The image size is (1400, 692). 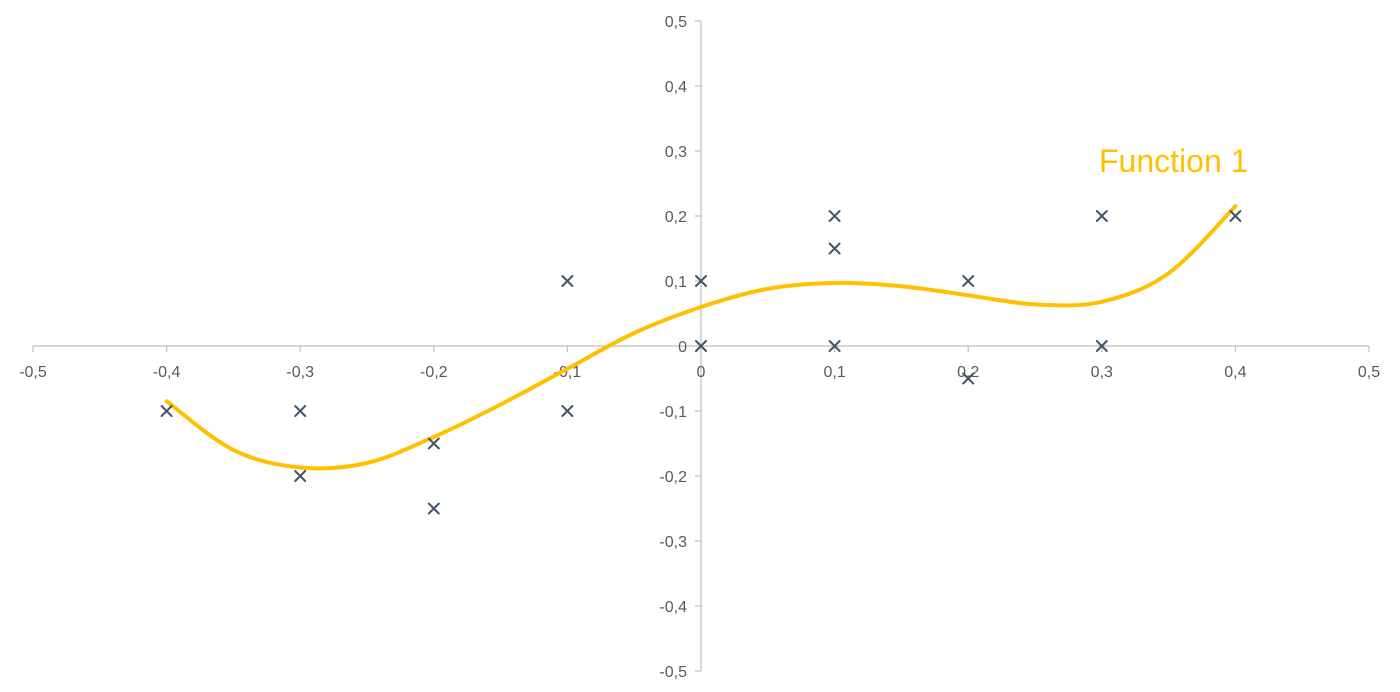 I want to click on x-tick-label: -0,5, so click(x=33, y=372).